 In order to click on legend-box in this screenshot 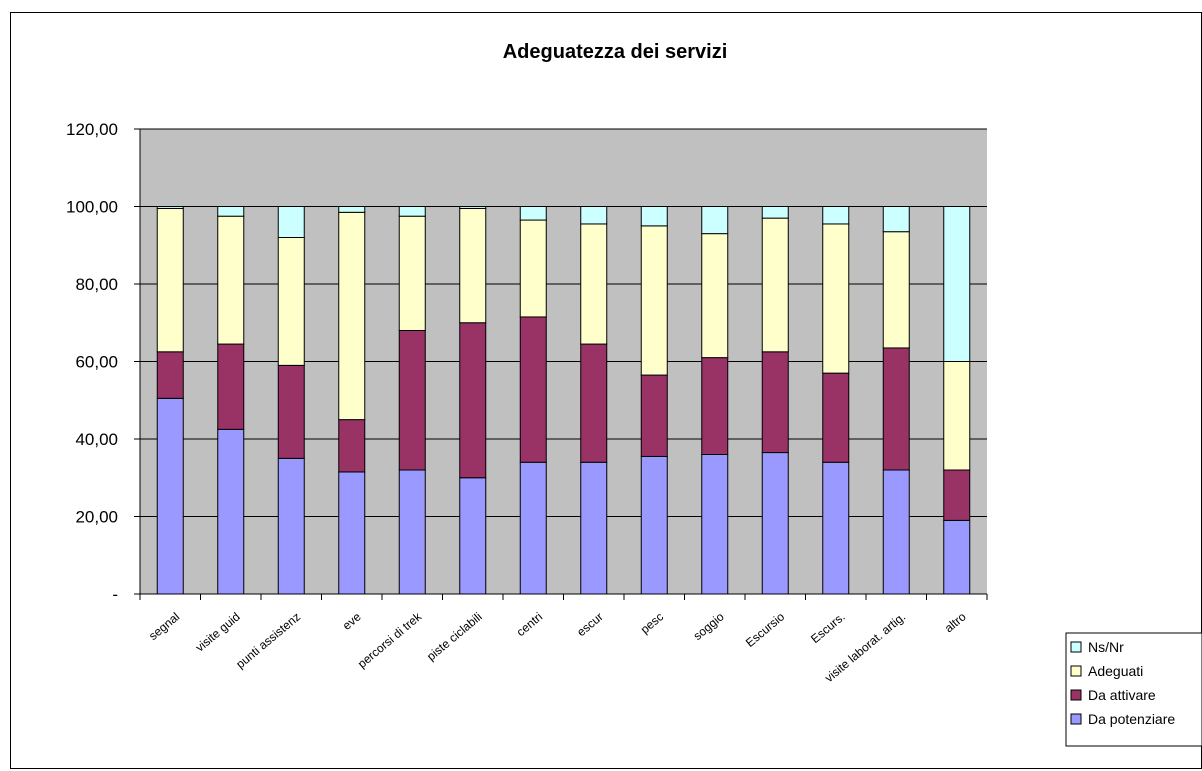, I will do `click(1133, 689)`.